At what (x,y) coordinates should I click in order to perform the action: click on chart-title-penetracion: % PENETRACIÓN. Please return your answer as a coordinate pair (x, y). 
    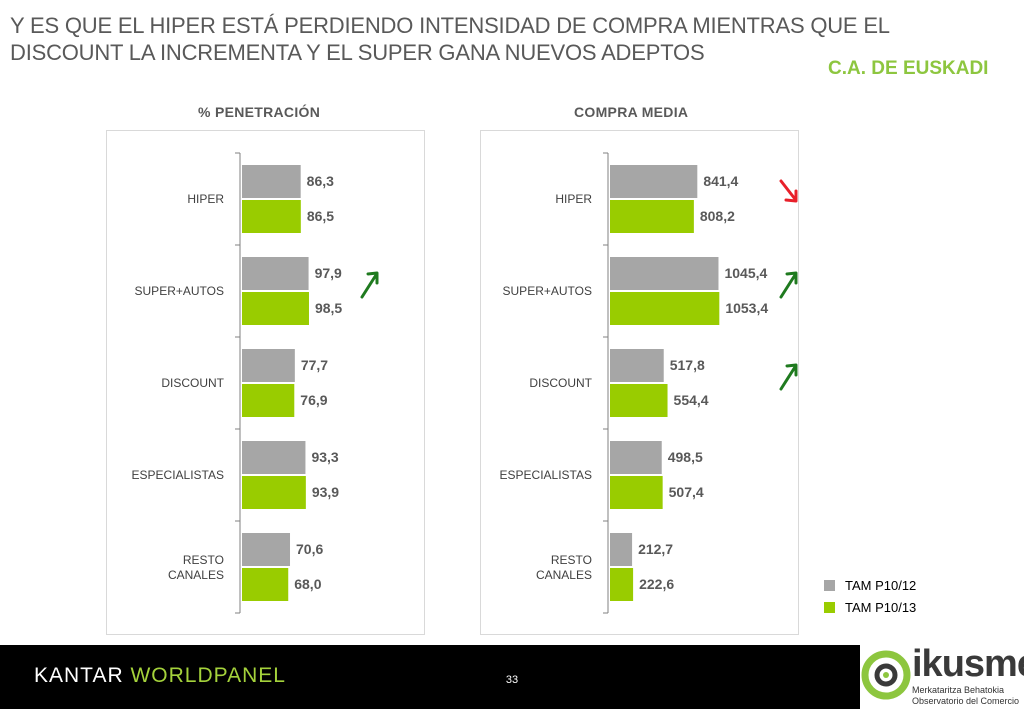
    Looking at the image, I should click on (259, 112).